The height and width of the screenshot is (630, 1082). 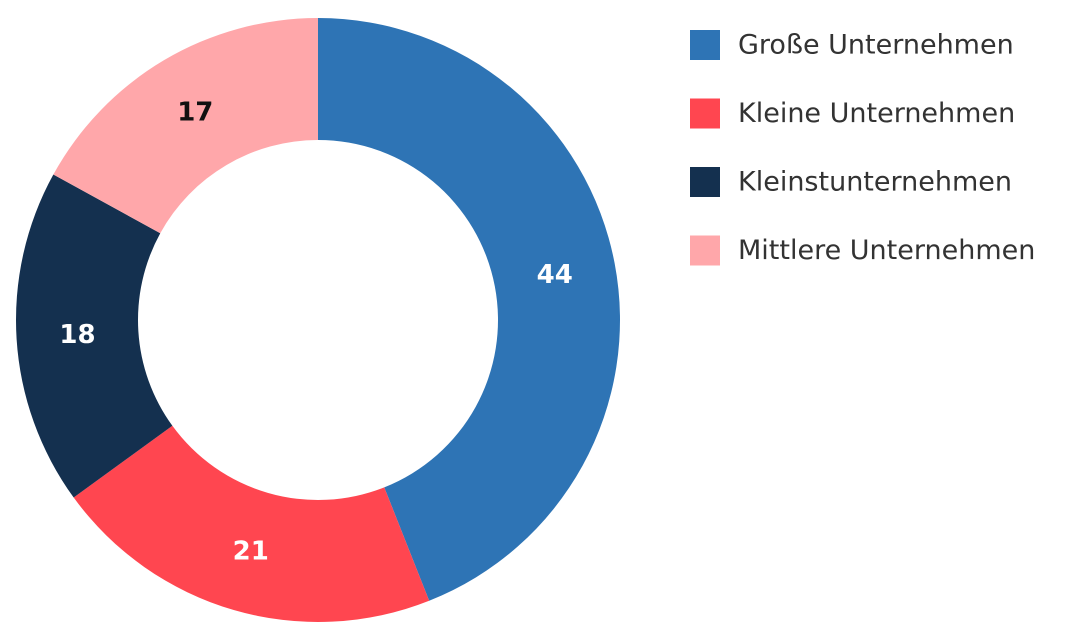 What do you see at coordinates (555, 275) in the screenshot?
I see `data-label: 44` at bounding box center [555, 275].